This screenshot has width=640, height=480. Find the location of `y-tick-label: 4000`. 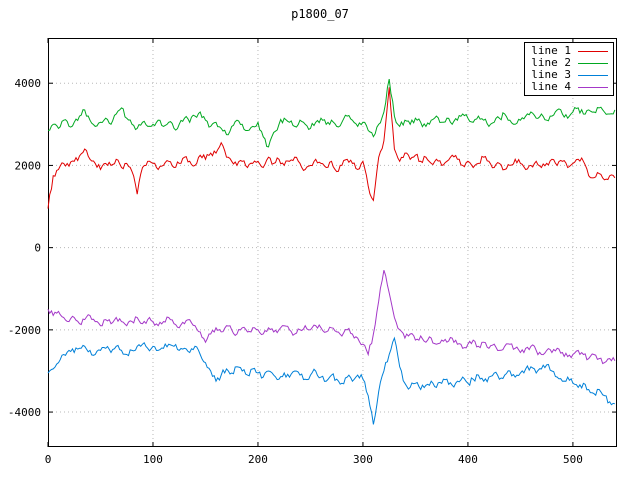

y-tick-label: 4000 is located at coordinates (28, 83).